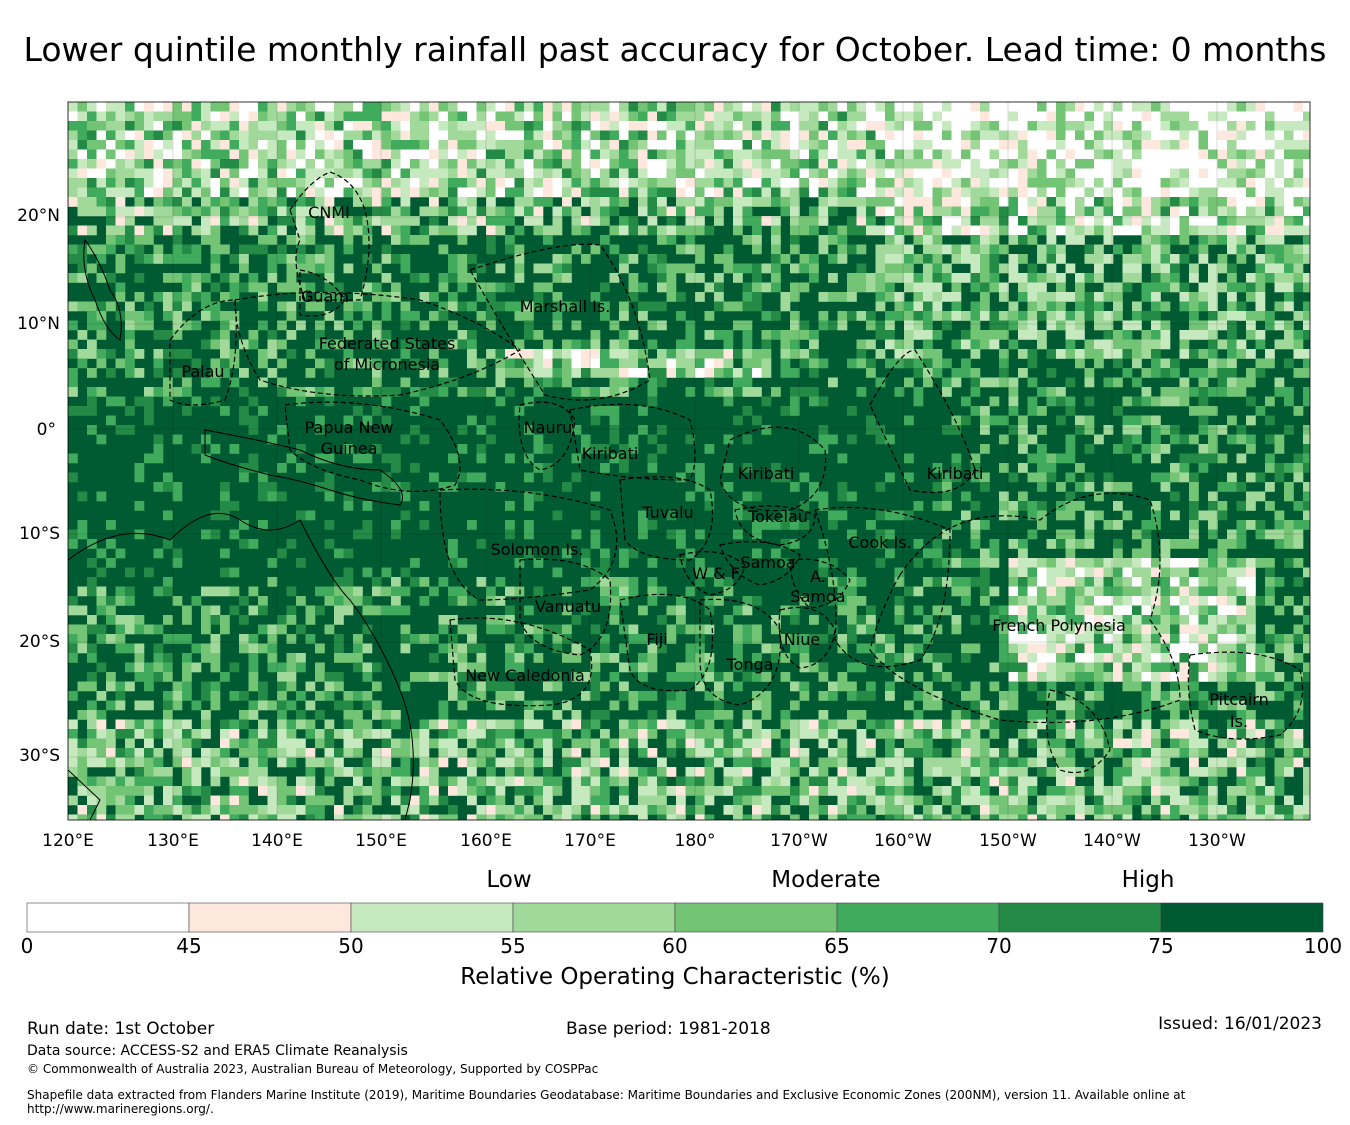 The width and height of the screenshot is (1350, 1125). I want to click on region-label: Palau, so click(202, 371).